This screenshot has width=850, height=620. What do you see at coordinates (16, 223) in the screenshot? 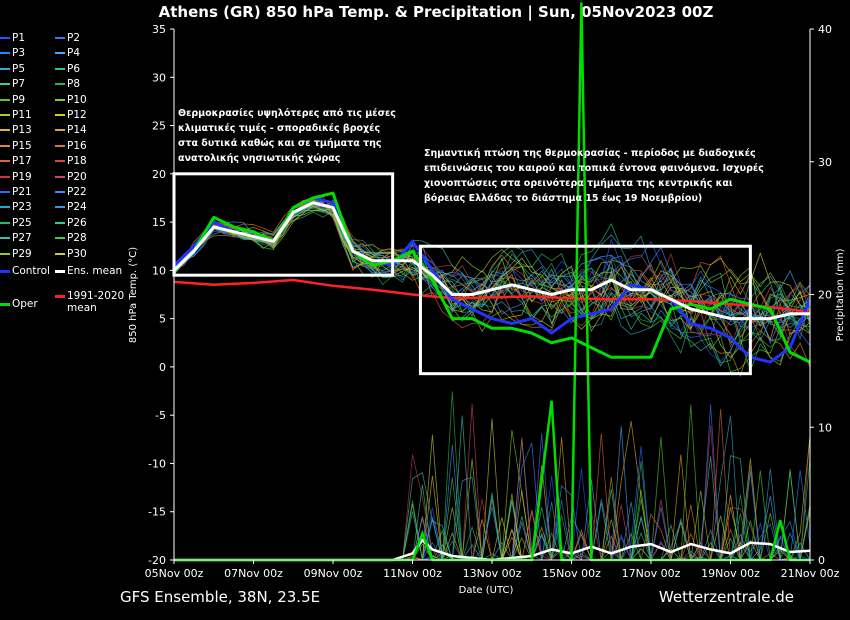
I see `legend-item: P25` at bounding box center [16, 223].